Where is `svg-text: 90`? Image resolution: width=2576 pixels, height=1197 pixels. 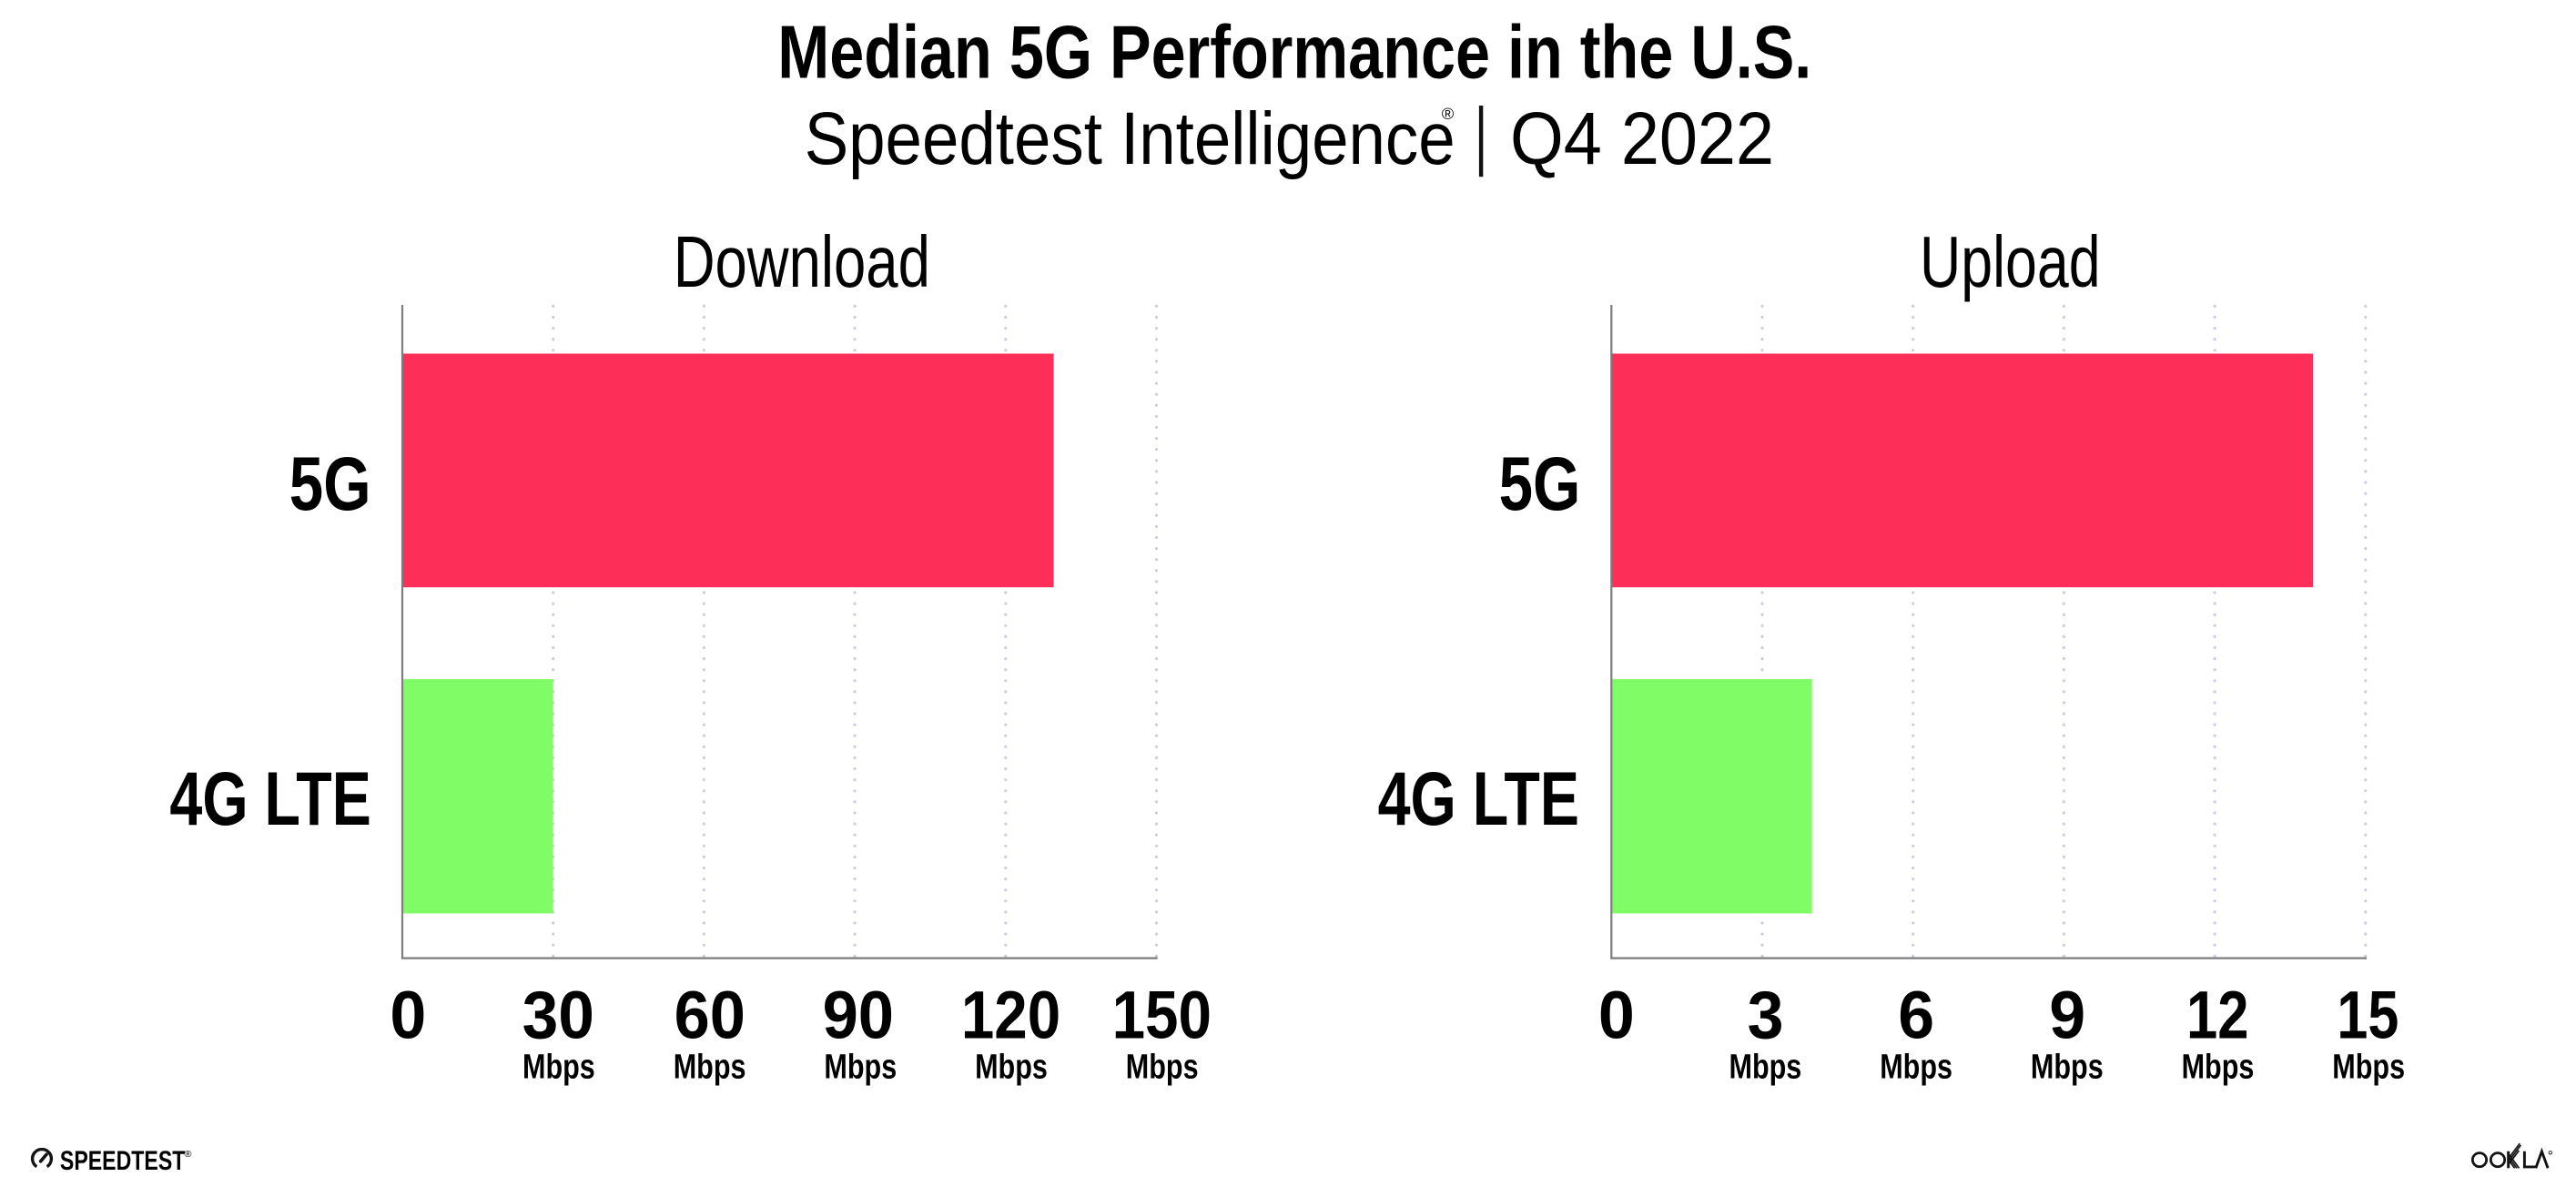 svg-text: 90 is located at coordinates (858, 1015).